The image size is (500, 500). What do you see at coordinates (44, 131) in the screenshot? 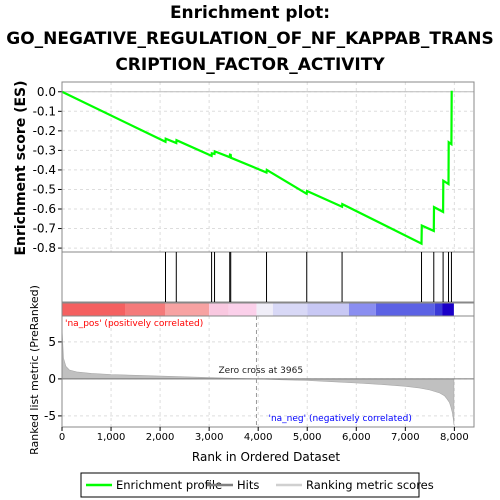
I see `es-y-tick-label: -0.2` at bounding box center [44, 131].